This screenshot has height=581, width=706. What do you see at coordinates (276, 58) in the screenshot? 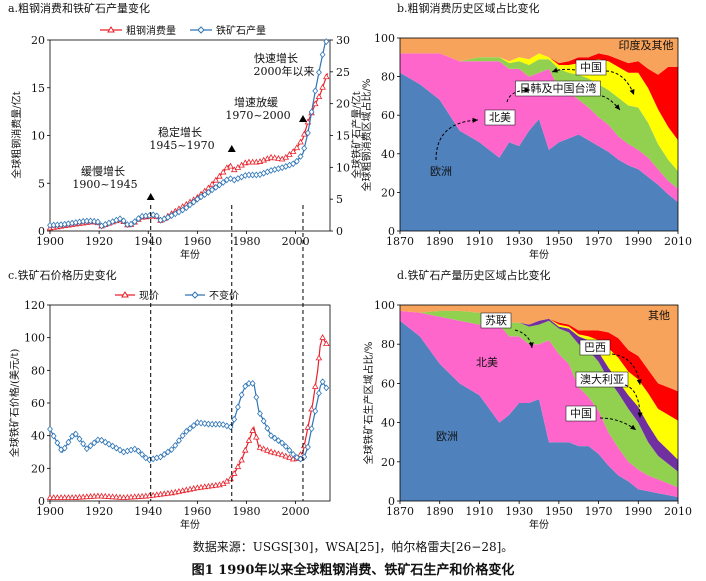
I see `annotation-fast-growth: 快速增长` at bounding box center [276, 58].